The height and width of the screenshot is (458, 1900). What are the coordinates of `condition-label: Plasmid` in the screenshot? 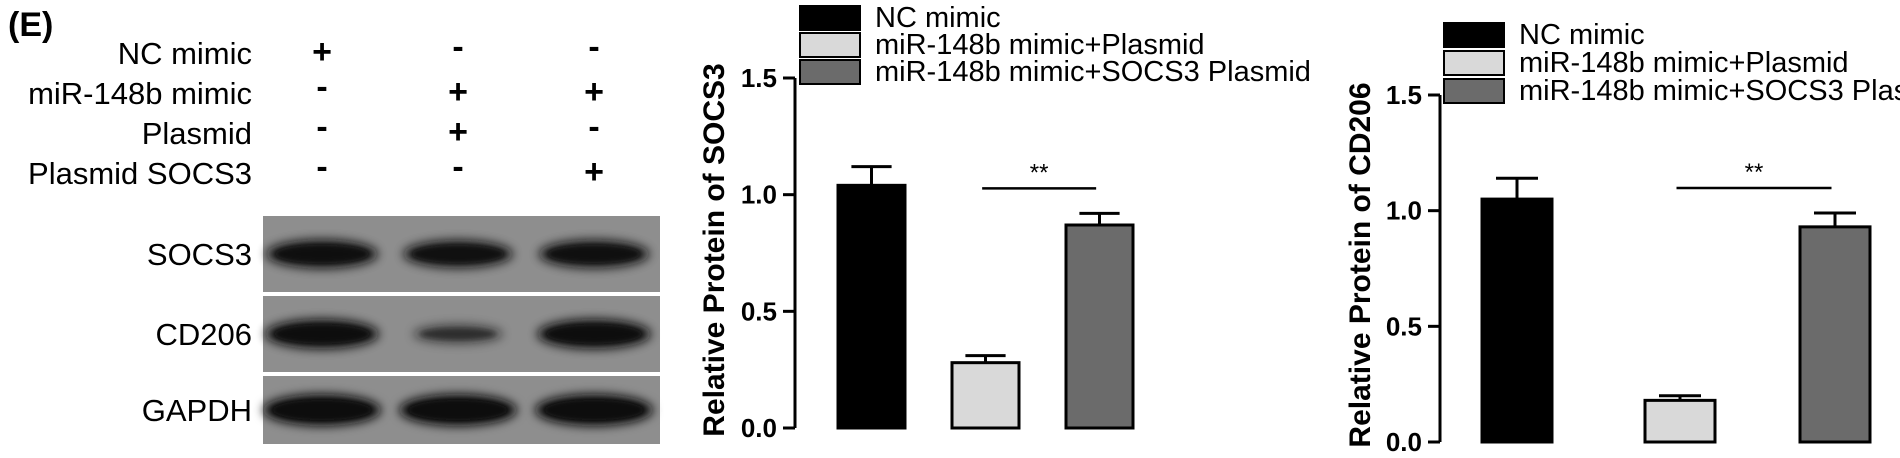 It's located at (197, 133).